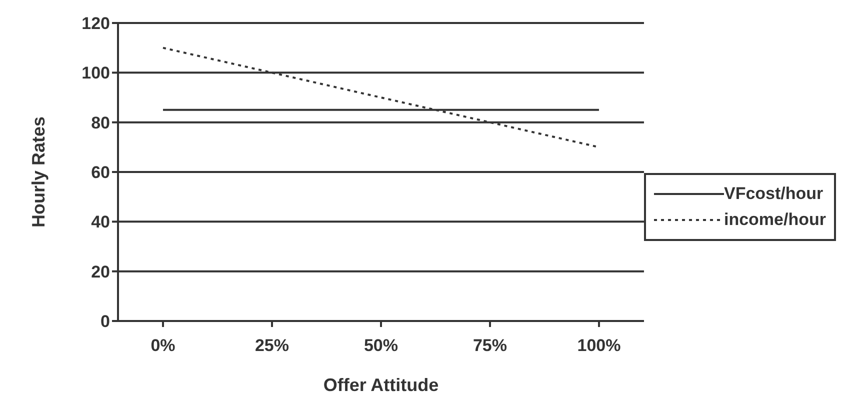  Describe the element at coordinates (96, 73) in the screenshot. I see `y-tick-label: 100` at that location.